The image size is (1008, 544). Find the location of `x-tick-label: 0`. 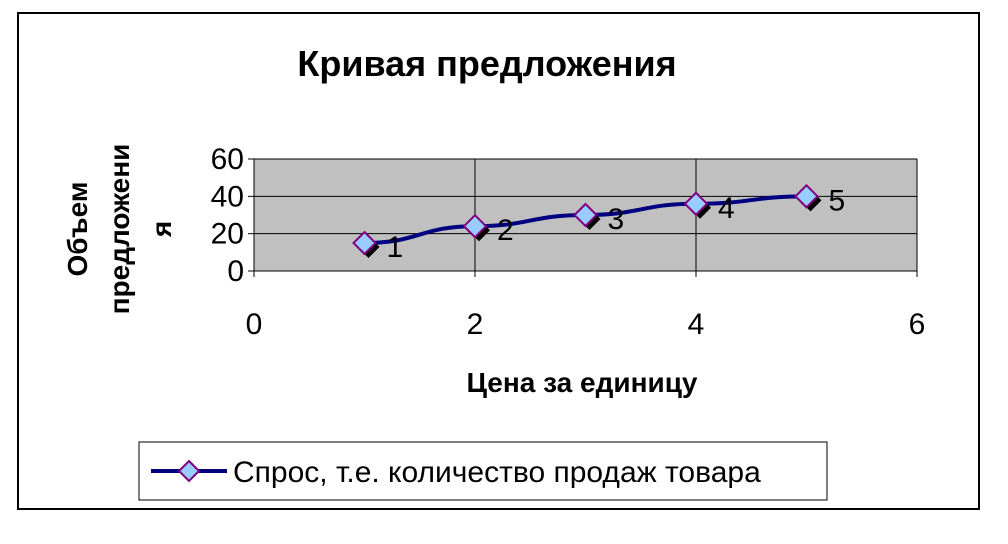

x-tick-label: 0 is located at coordinates (254, 324).